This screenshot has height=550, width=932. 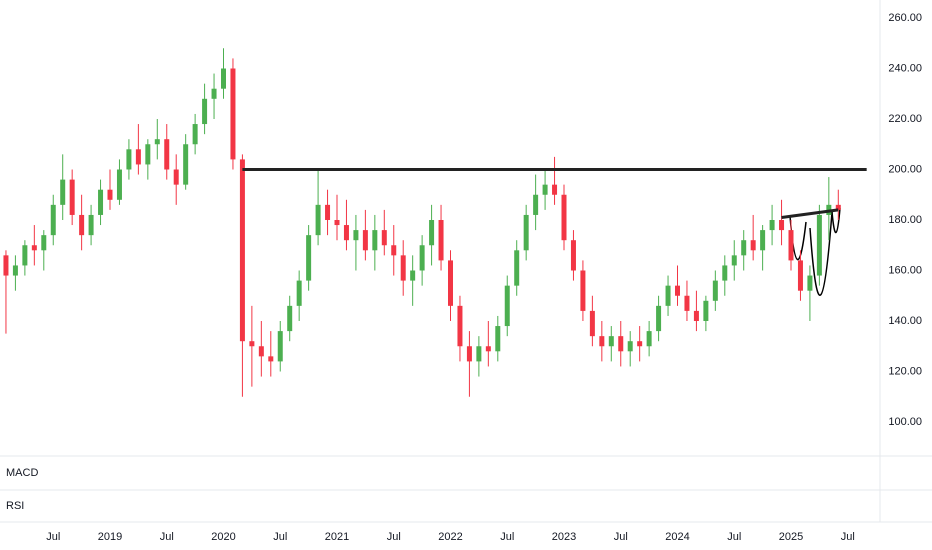 What do you see at coordinates (223, 537) in the screenshot?
I see `x-tick-label: 2020` at bounding box center [223, 537].